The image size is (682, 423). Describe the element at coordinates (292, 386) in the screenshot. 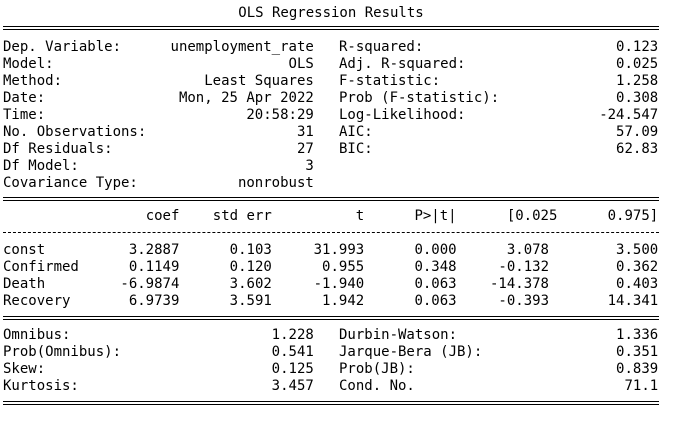

I see `diagnostic-value: 3.457` at that location.